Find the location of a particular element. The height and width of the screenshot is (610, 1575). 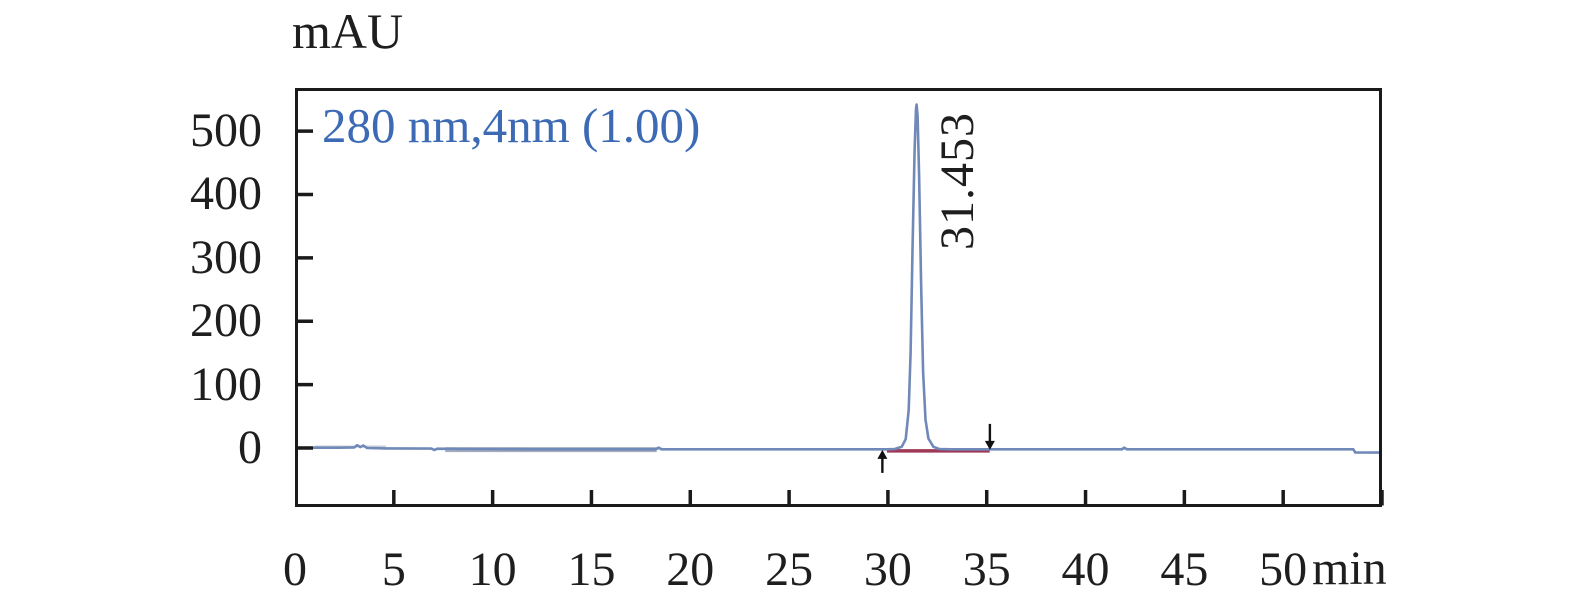

x-tick-label-0: 0 is located at coordinates (295, 569).